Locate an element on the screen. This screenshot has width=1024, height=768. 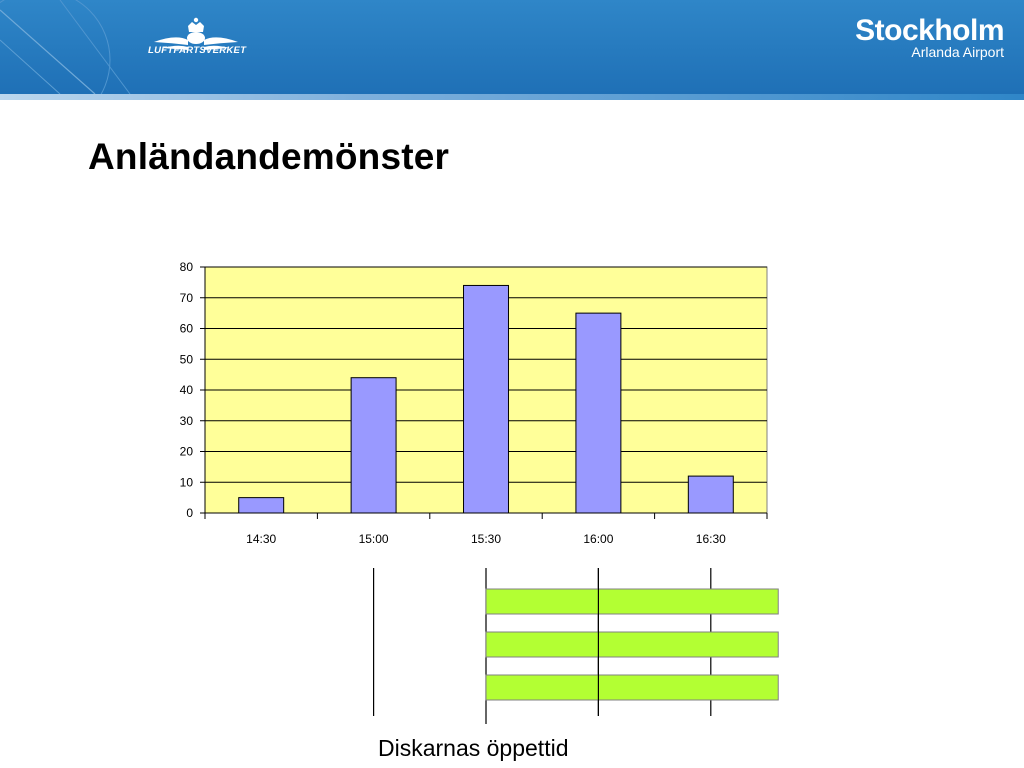
crown-wings-logo-icon is located at coordinates (196, 33).